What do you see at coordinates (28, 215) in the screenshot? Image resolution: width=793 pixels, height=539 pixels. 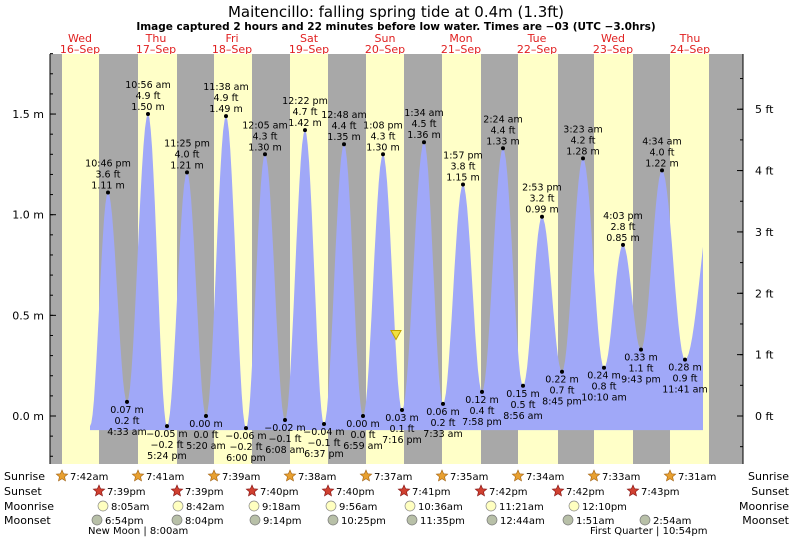 I see `left-tick-label: 1.0 m` at bounding box center [28, 215].